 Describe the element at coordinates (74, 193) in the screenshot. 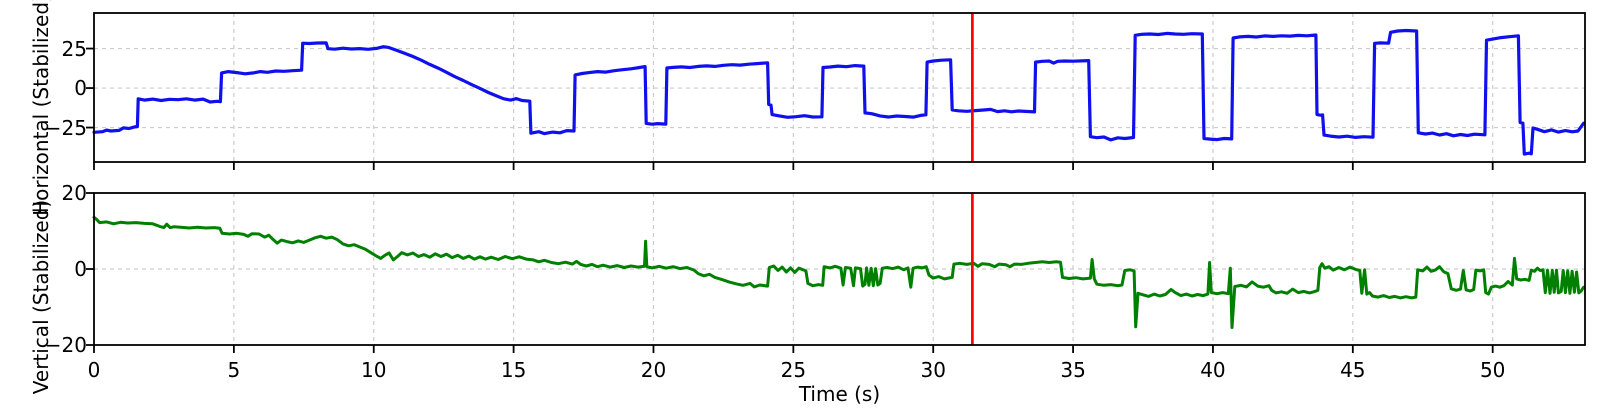

I see `y-tick-label: 20` at that location.